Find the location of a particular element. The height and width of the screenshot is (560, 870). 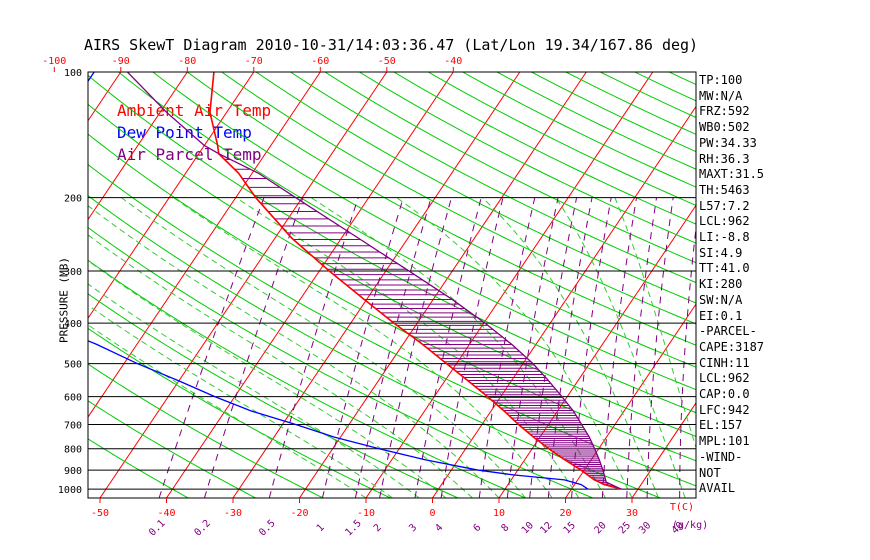

stat-line: CAP:0.0 is located at coordinates (724, 394).